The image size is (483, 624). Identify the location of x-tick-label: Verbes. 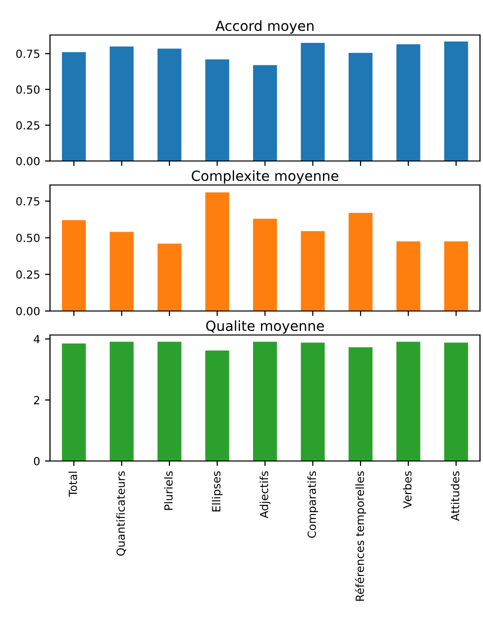
(407, 489).